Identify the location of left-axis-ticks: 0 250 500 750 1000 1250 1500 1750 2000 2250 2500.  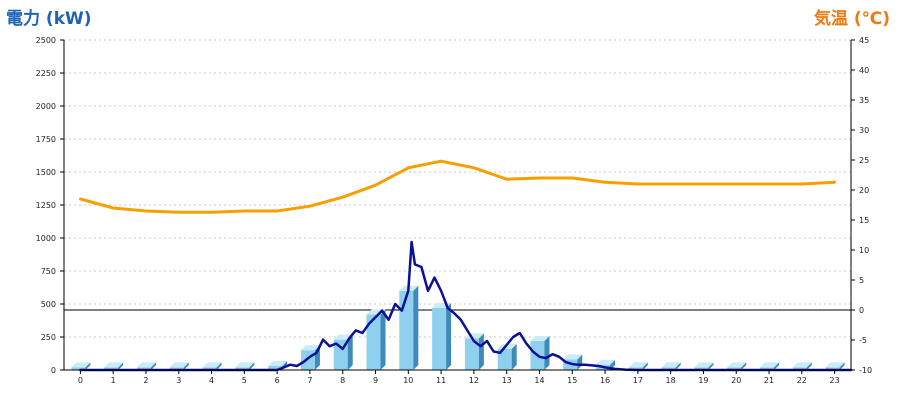
(46, 205).